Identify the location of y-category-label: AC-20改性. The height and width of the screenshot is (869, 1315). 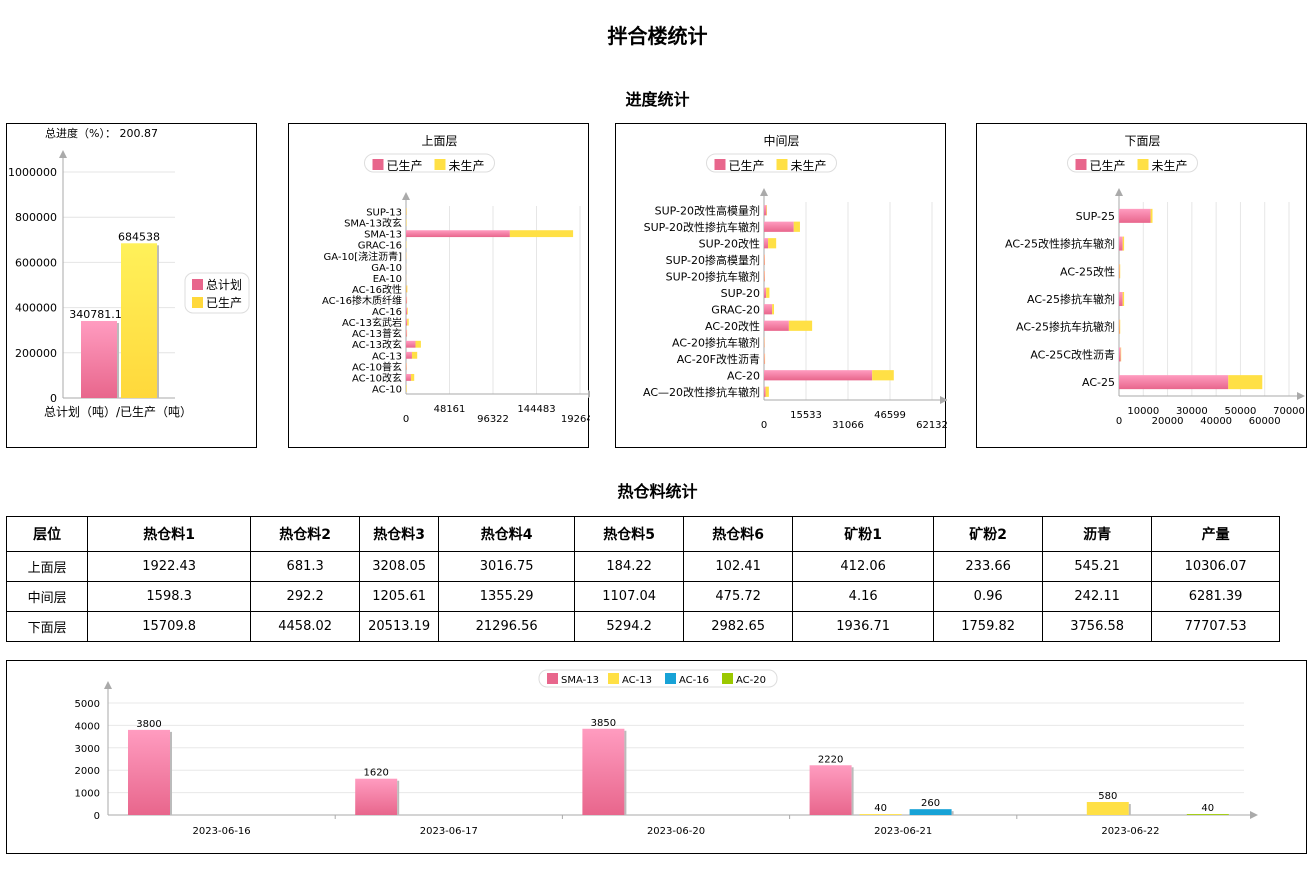
(732, 326).